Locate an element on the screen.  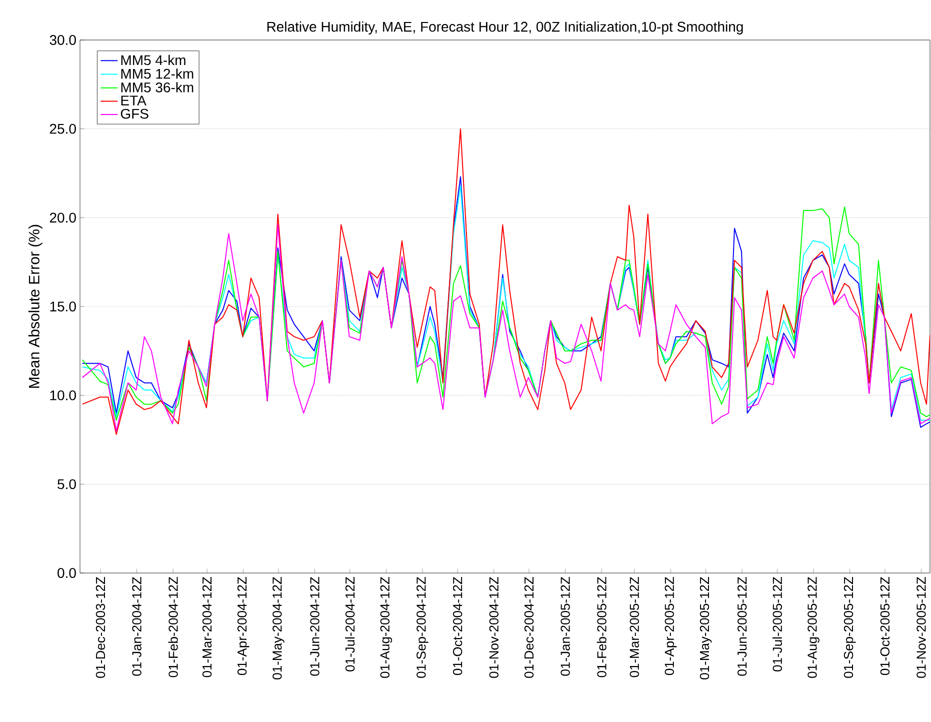
x-tick-label: 01-Mar-2004-12Z is located at coordinates (207, 627).